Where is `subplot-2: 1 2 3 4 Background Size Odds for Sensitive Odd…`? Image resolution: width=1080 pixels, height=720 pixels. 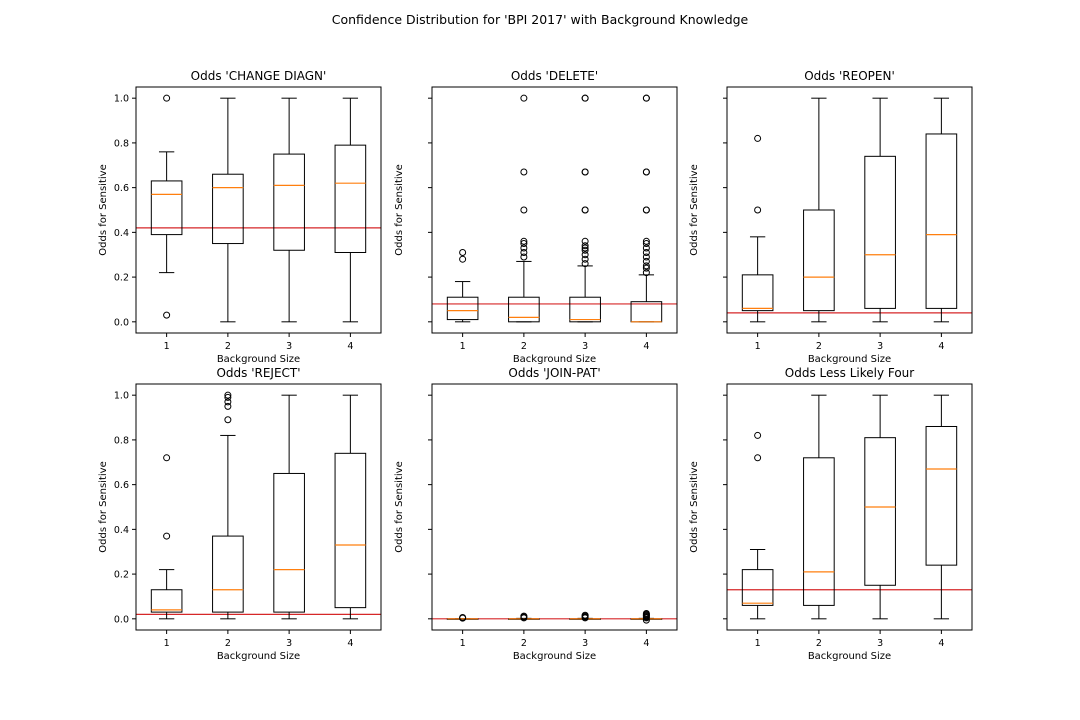
subplot-2: 1 2 3 4 Background Size Odds for Sensitive Odd… is located at coordinates (536, 217).